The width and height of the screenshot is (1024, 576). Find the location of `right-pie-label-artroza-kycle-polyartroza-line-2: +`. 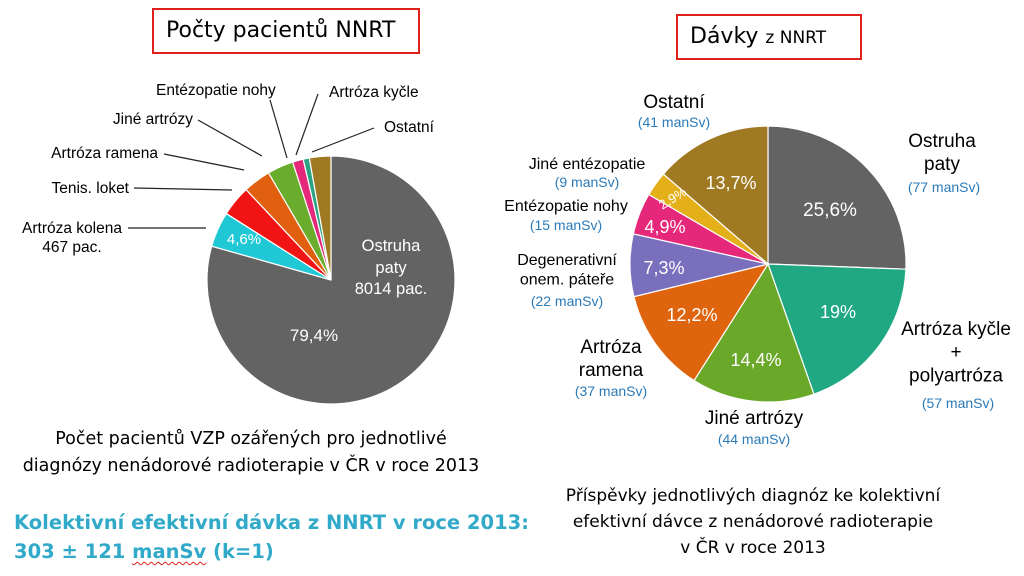

right-pie-label-artroza-kycle-polyartroza-line-2: + is located at coordinates (955, 352).